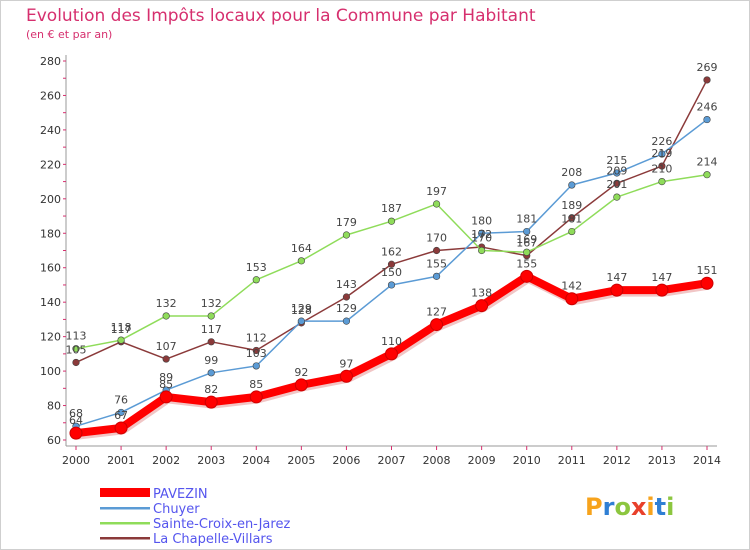 Image resolution: width=750 pixels, height=550 pixels. I want to click on brand-letter: t, so click(660, 507).